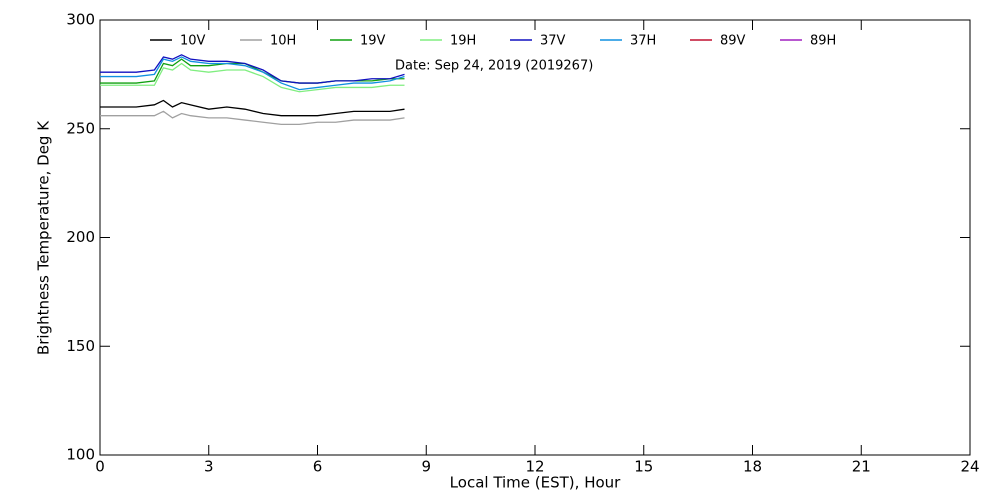 The width and height of the screenshot is (1000, 500). What do you see at coordinates (752, 467) in the screenshot?
I see `x-tick-label: 18` at bounding box center [752, 467].